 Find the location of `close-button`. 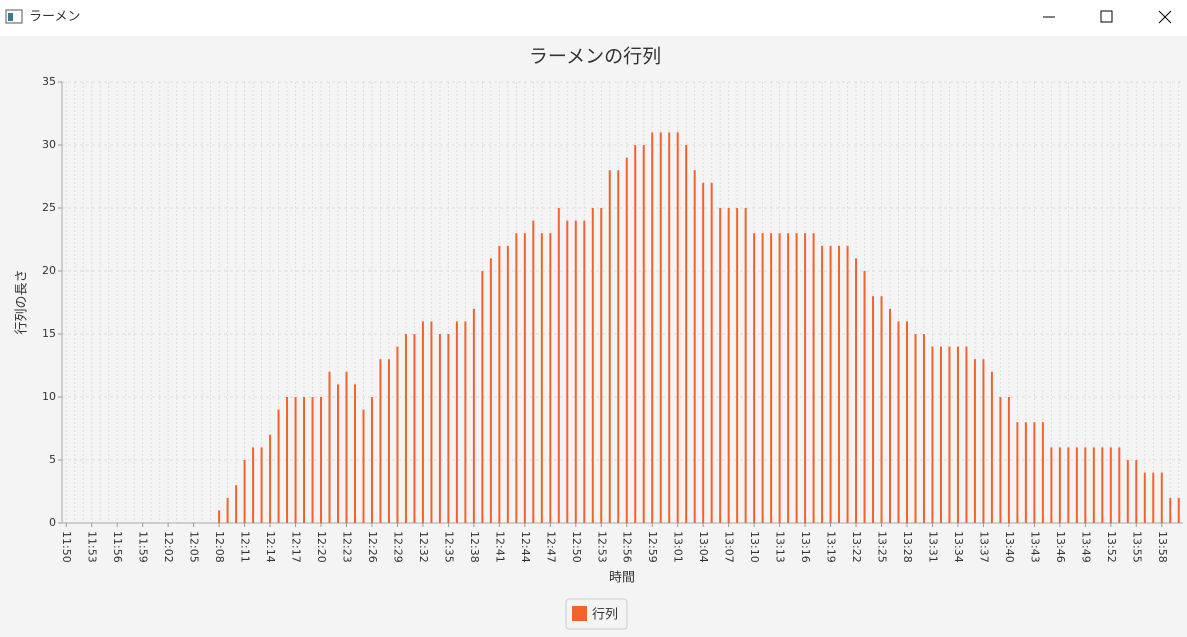

close-button is located at coordinates (1165, 17).